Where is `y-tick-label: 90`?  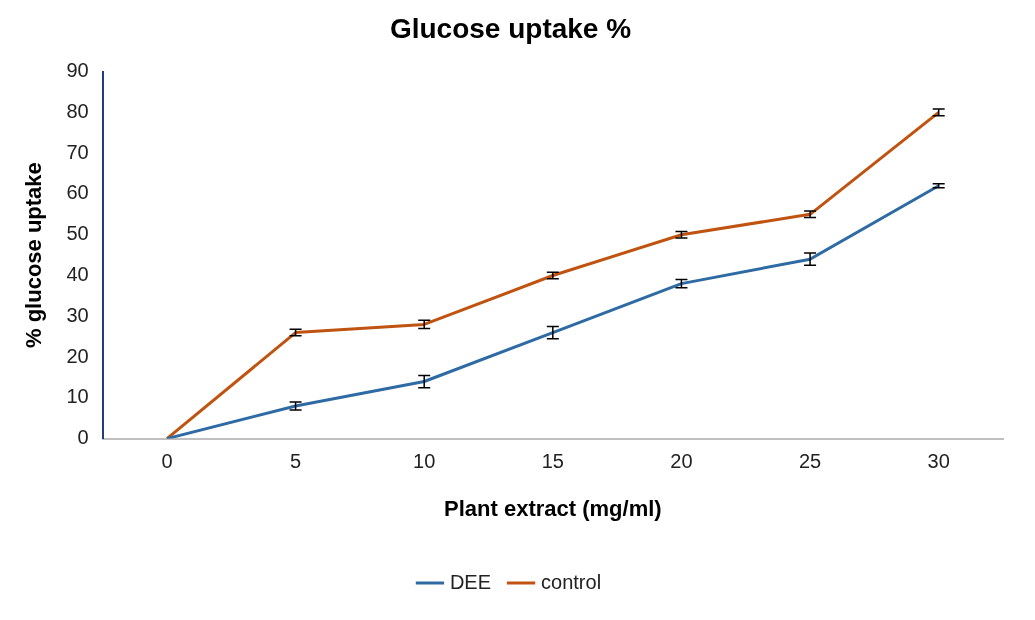
y-tick-label: 90 is located at coordinates (77, 70).